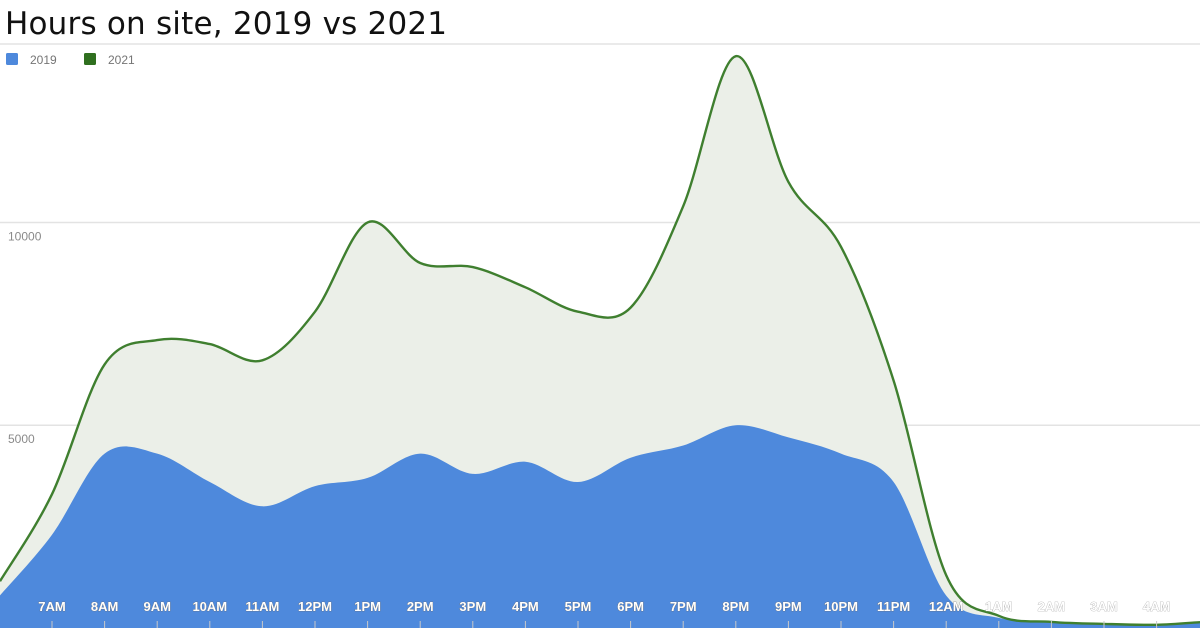 The image size is (1200, 628). Describe the element at coordinates (367, 606) in the screenshot. I see `x-tick-label: 1PM` at that location.